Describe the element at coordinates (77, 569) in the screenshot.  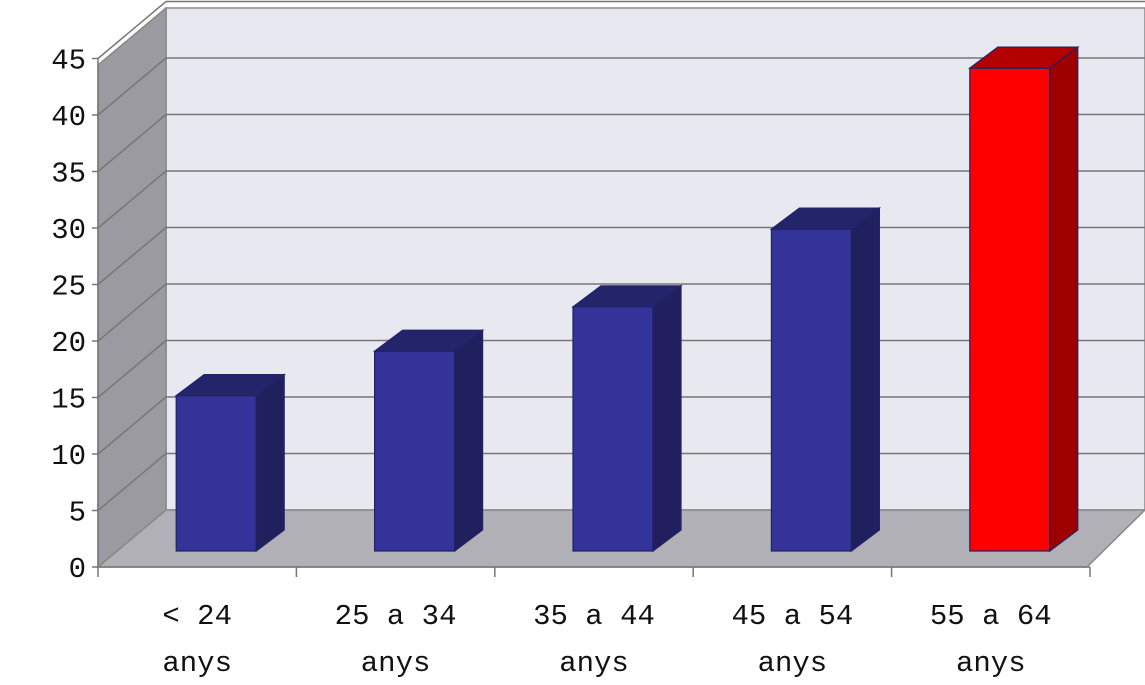
I see `y-tick-label: 0` at that location.